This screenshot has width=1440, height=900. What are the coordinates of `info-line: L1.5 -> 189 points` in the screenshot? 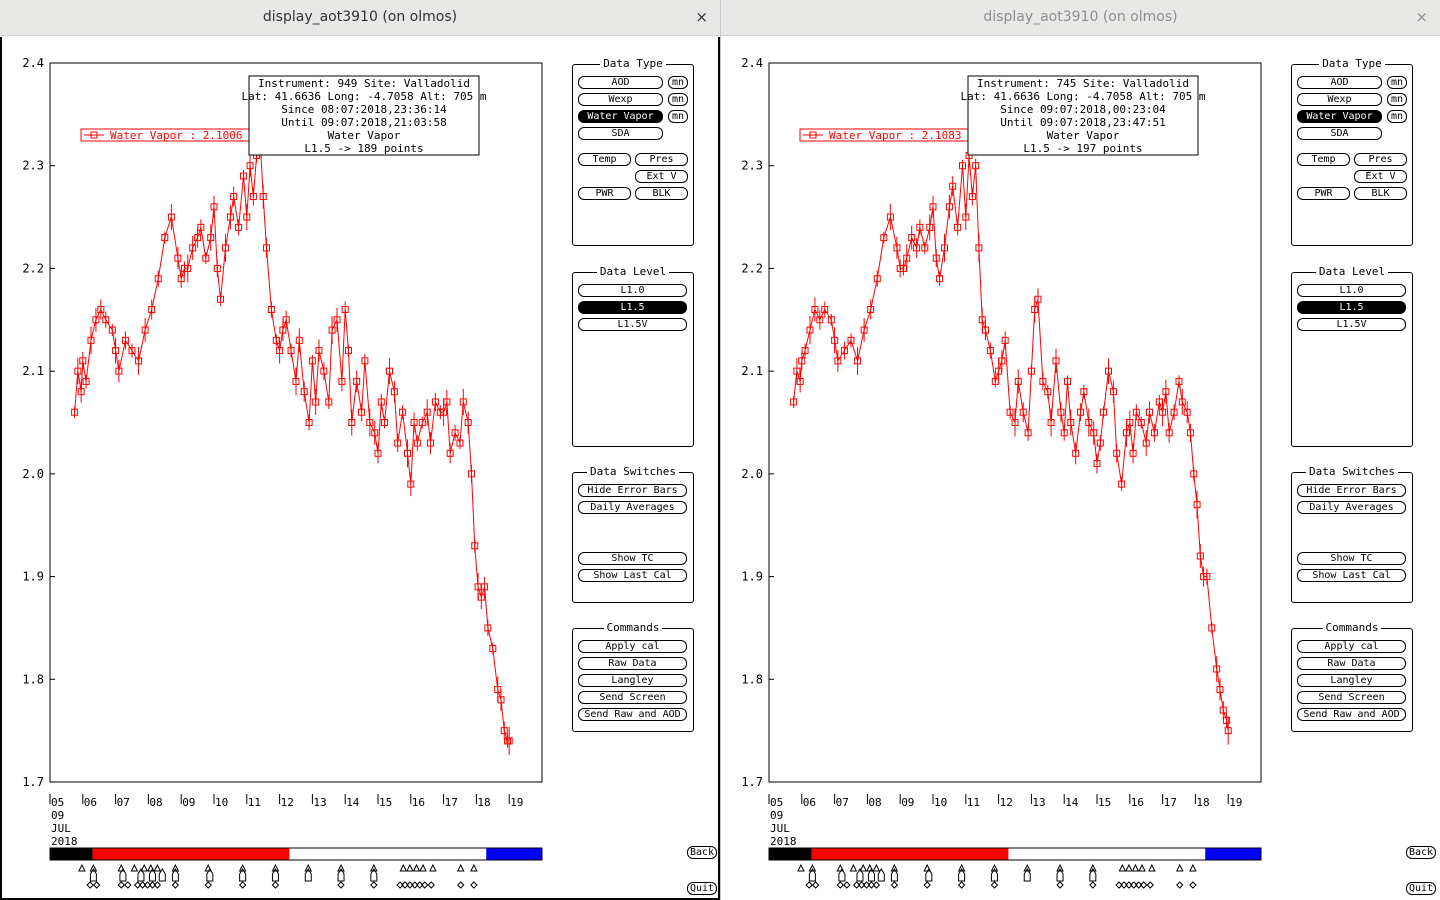 It's located at (363, 148).